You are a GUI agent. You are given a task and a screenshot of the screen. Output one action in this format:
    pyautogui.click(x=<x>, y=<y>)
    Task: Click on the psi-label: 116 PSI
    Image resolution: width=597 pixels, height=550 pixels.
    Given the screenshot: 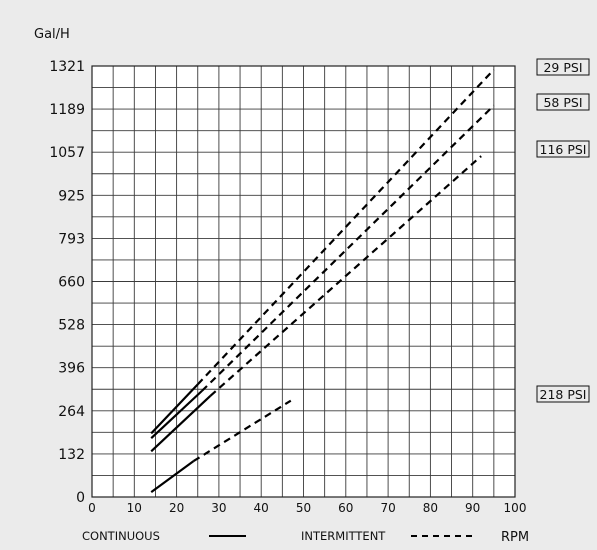 What is the action you would take?
    pyautogui.click(x=563, y=149)
    